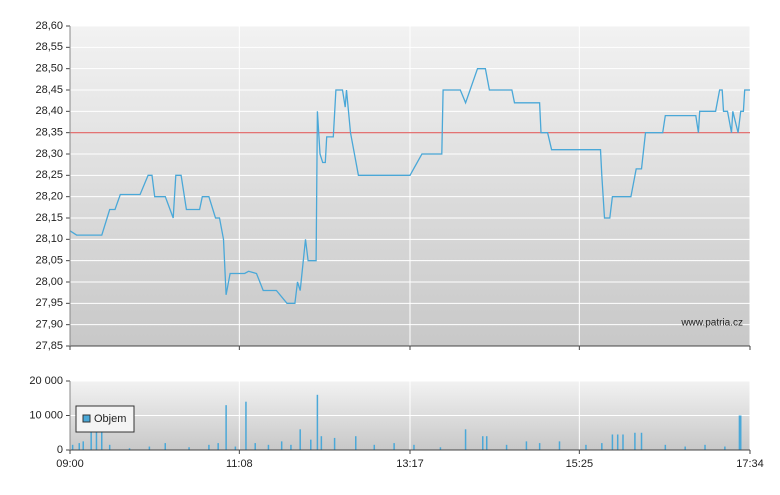  Describe the element at coordinates (49, 26) in the screenshot. I see `y-tick-label: 28,60` at that location.